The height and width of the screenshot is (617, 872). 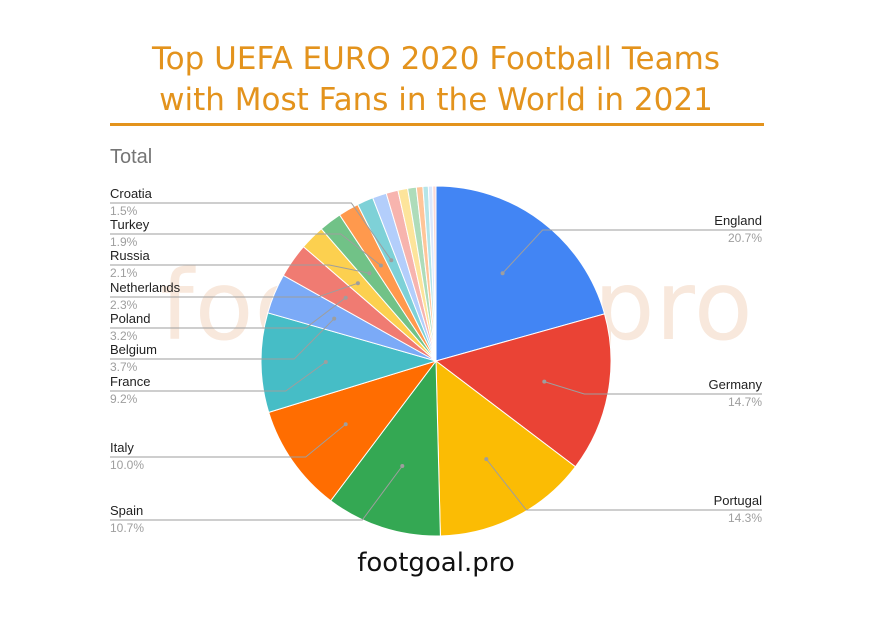 I want to click on slice-label-germany: Germany, so click(x=736, y=384).